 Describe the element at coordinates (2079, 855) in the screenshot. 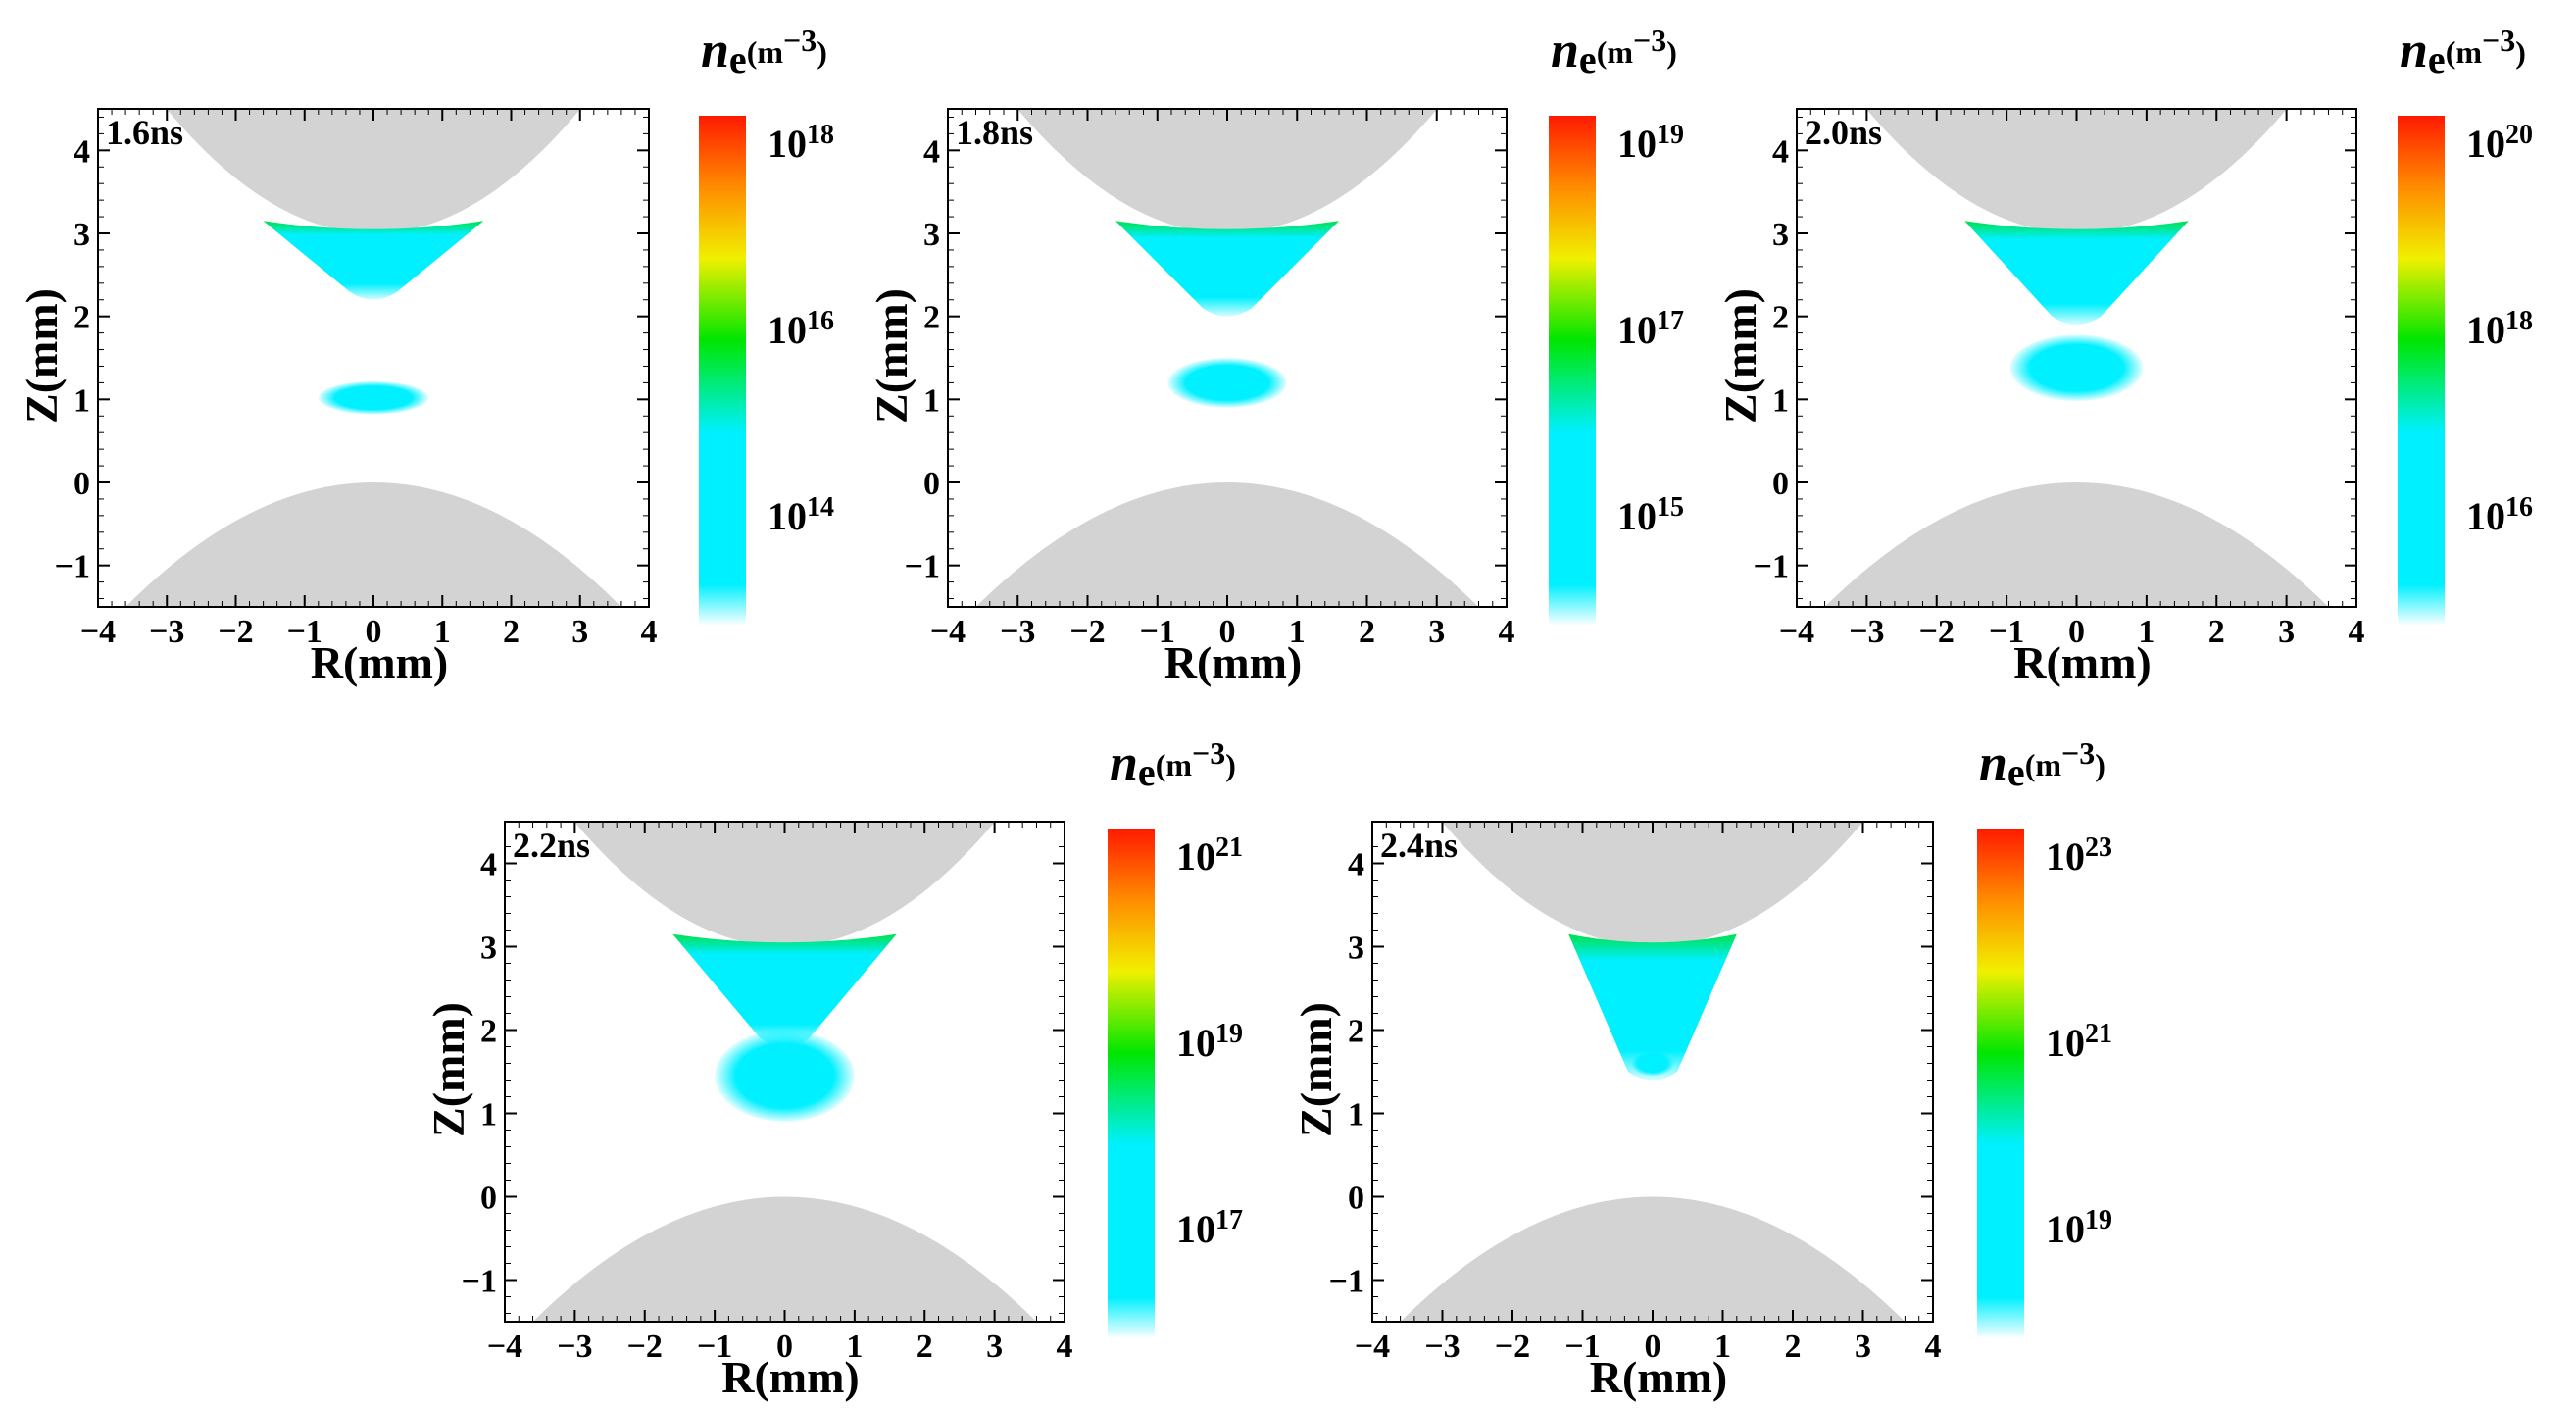

I see `colorbar-level-label: 1023` at that location.